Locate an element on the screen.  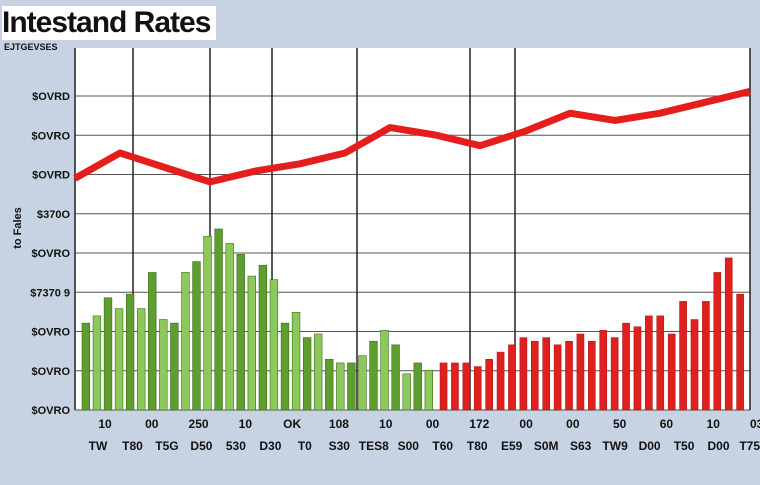
x-tick-label: 250 is located at coordinates (199, 424).